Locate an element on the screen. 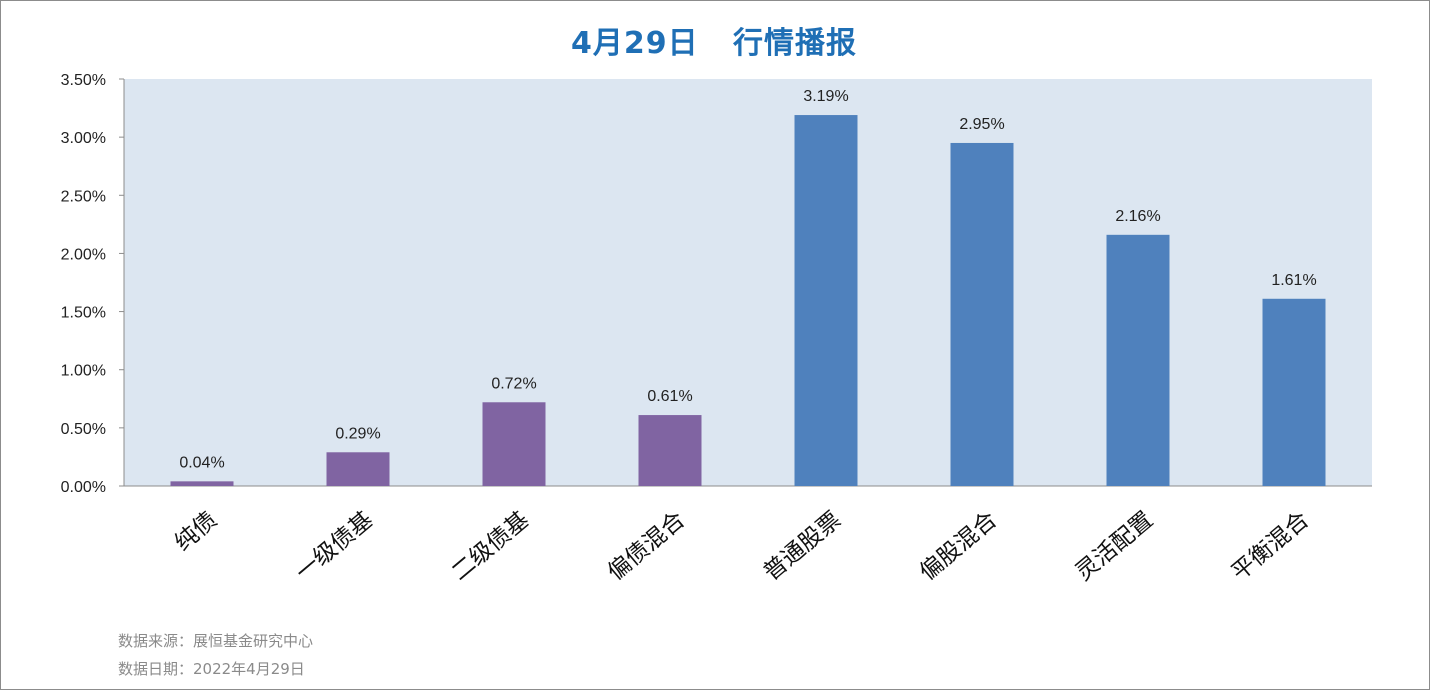  y-tick-label: 3.50% is located at coordinates (83, 80).